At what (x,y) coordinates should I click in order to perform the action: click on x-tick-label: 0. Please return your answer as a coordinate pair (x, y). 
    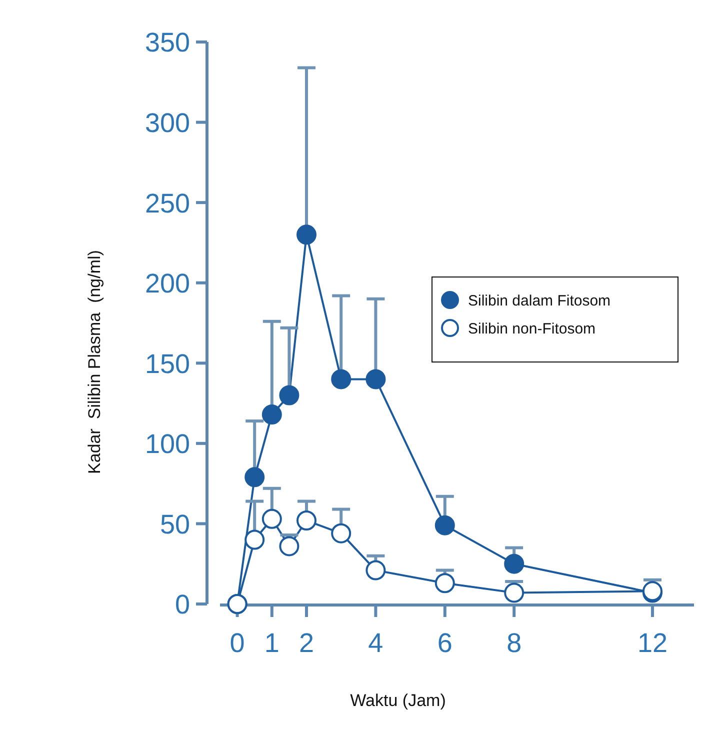
    Looking at the image, I should click on (237, 643).